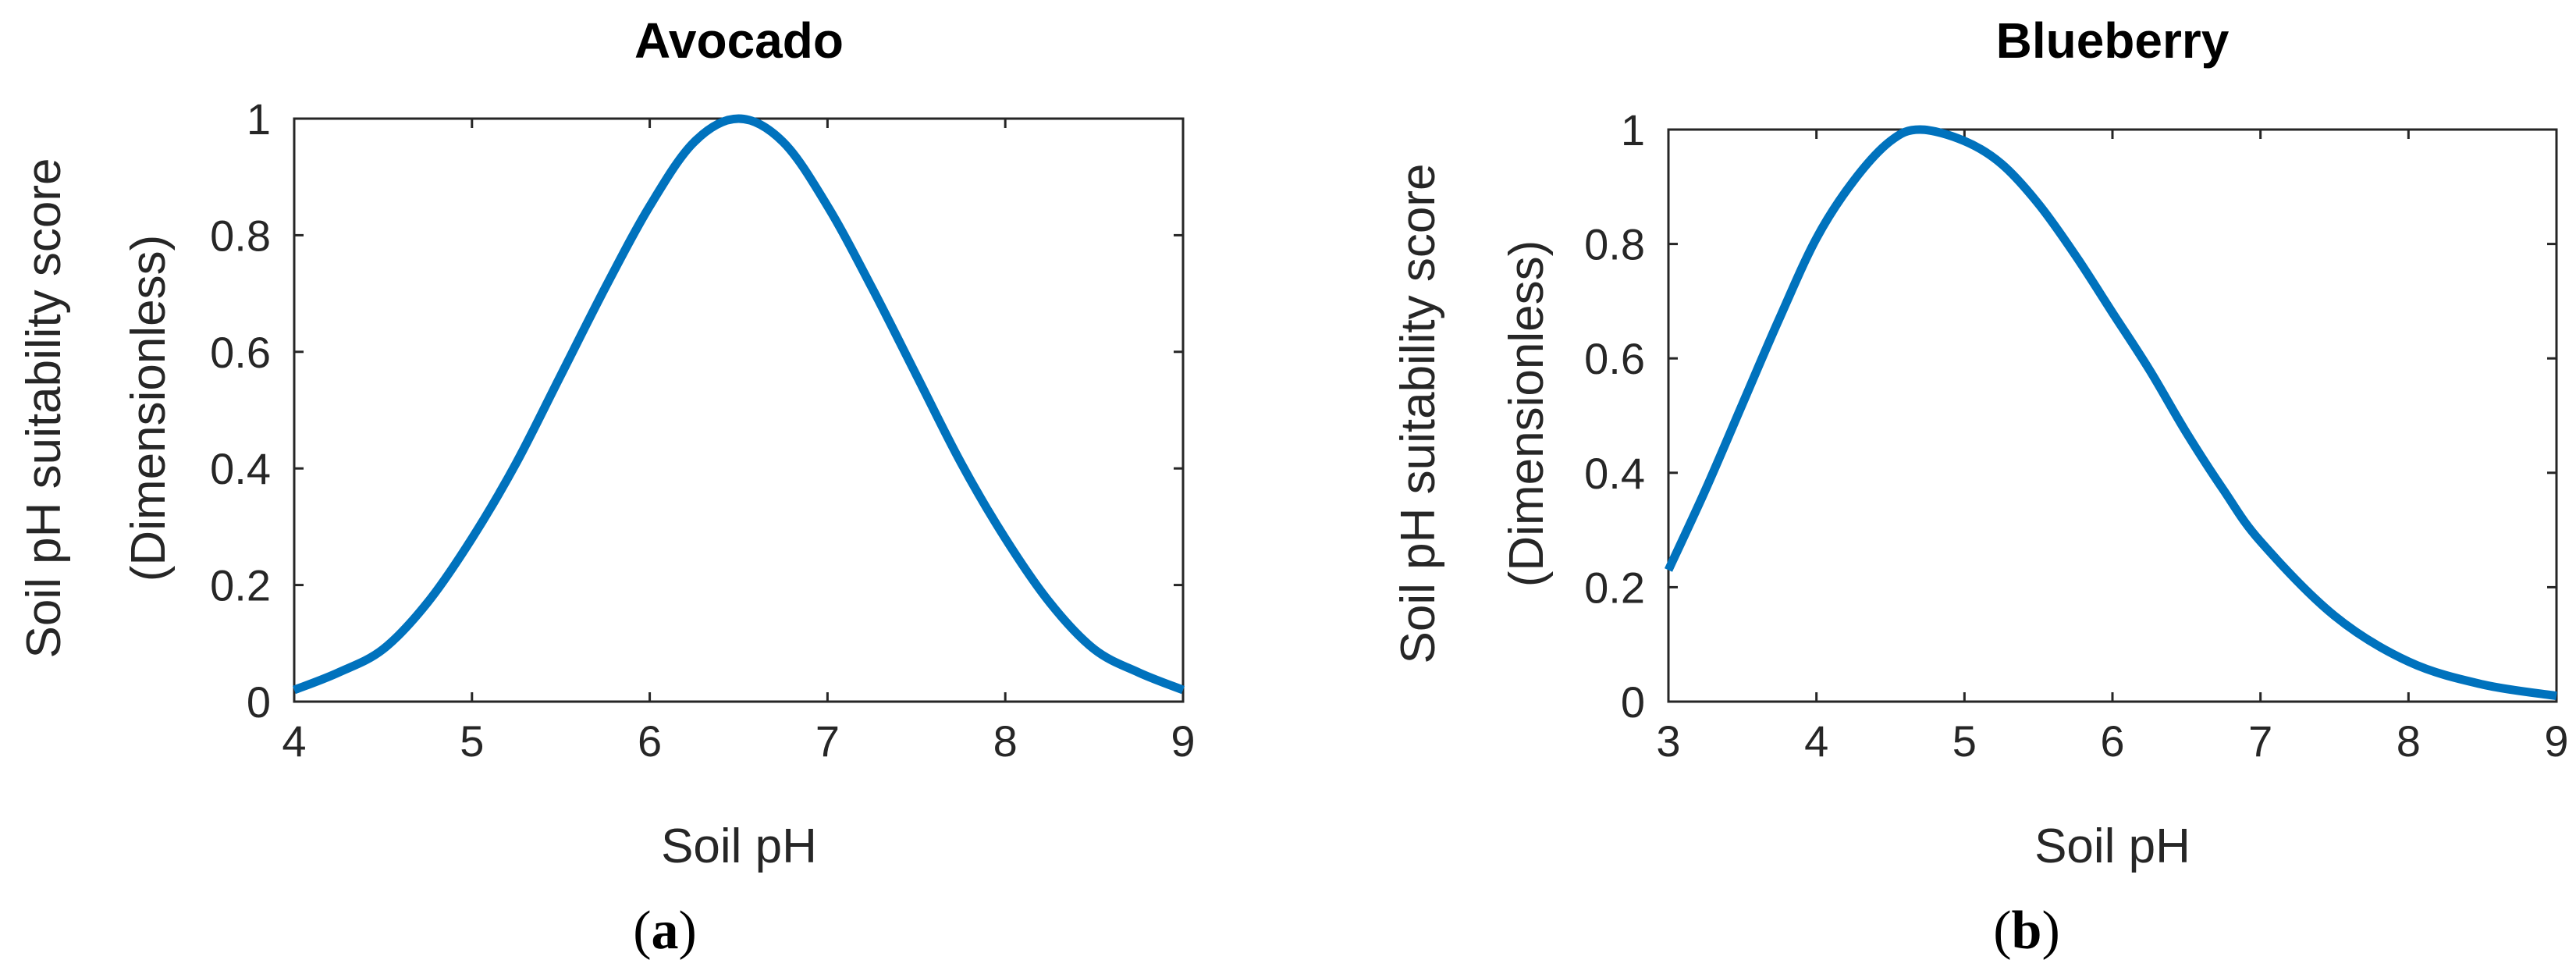 Image resolution: width=2576 pixels, height=974 pixels. Describe the element at coordinates (1668, 741) in the screenshot. I see `x-tick-label: 3` at that location.